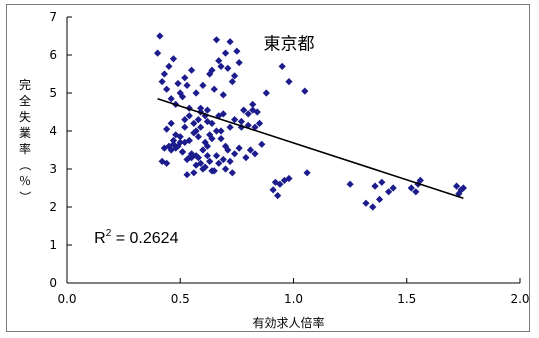 This screenshot has height=338, width=539. I want to click on y-tick-label: 0, so click(53, 283).